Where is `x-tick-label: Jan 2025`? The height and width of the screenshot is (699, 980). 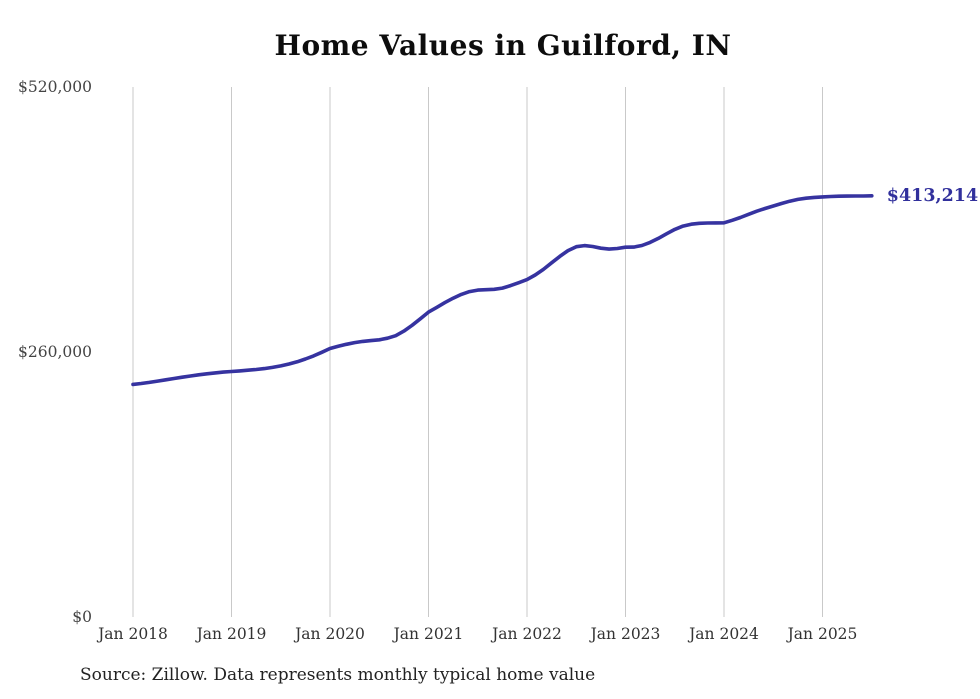 x-tick-label: Jan 2025 is located at coordinates (822, 634).